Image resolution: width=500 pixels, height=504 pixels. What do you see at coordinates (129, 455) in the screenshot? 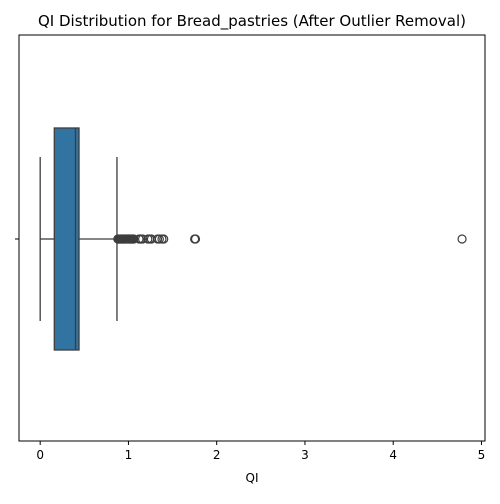
I see `x-tick-label: 1` at bounding box center [129, 455].